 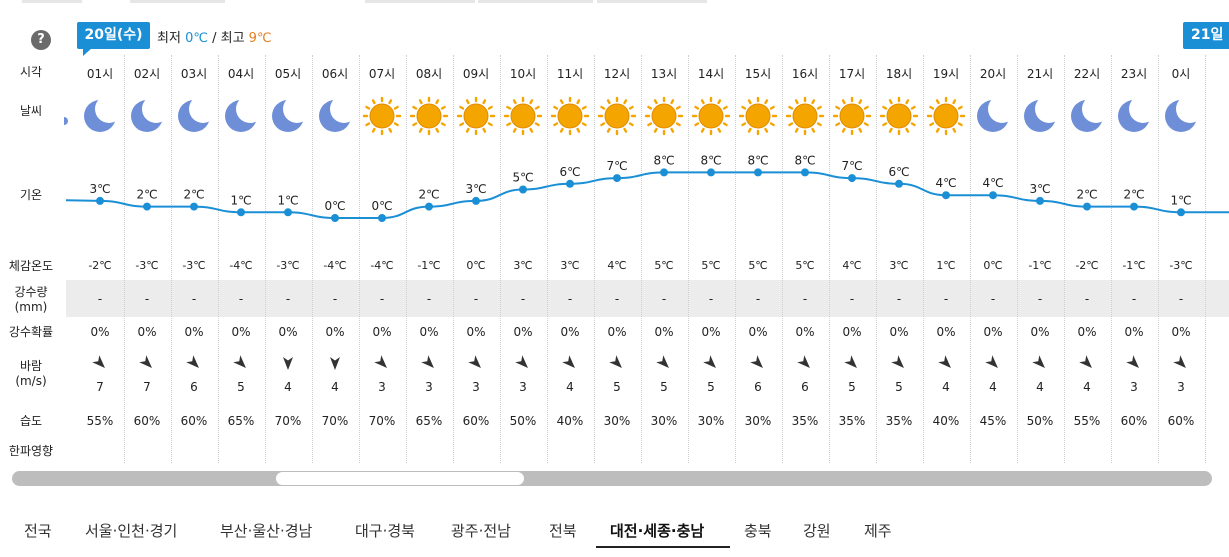 I want to click on humidity-value: 45%, so click(x=993, y=421).